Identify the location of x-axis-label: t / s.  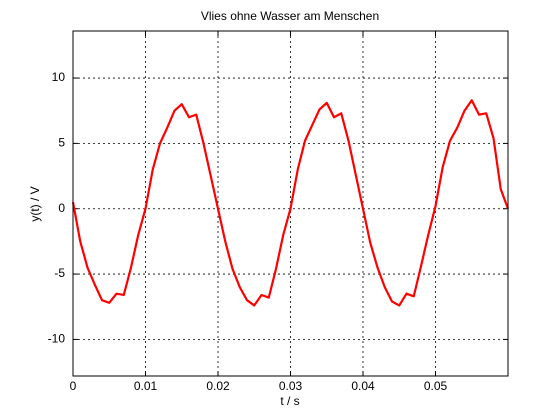
(289, 401).